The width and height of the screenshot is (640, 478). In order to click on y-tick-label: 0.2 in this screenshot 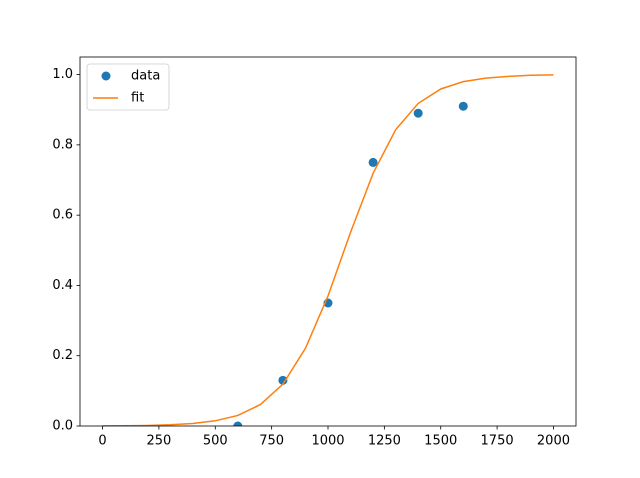, I will do `click(62, 355)`.